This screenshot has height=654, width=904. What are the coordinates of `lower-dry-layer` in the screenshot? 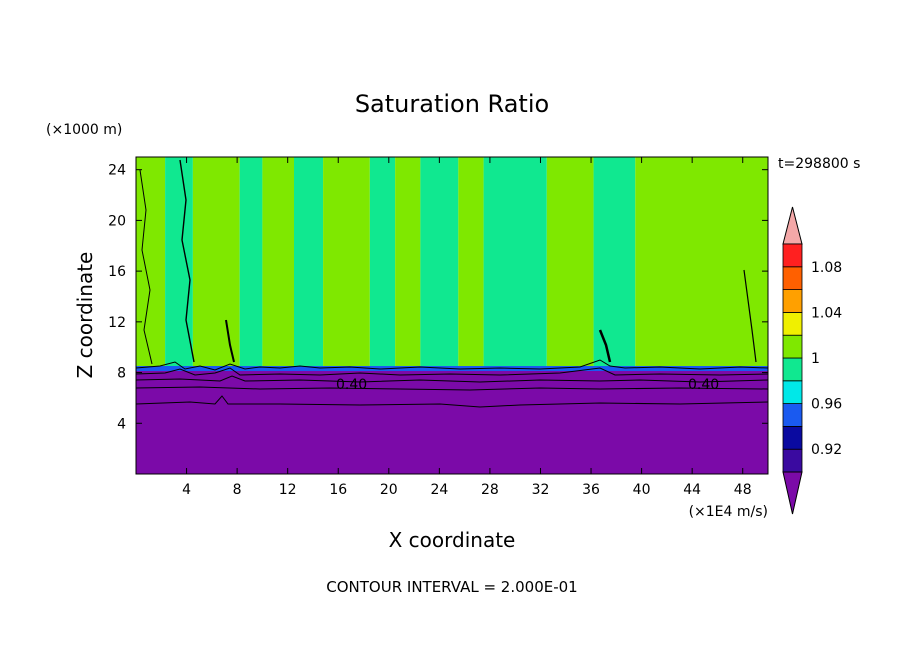 It's located at (452, 422).